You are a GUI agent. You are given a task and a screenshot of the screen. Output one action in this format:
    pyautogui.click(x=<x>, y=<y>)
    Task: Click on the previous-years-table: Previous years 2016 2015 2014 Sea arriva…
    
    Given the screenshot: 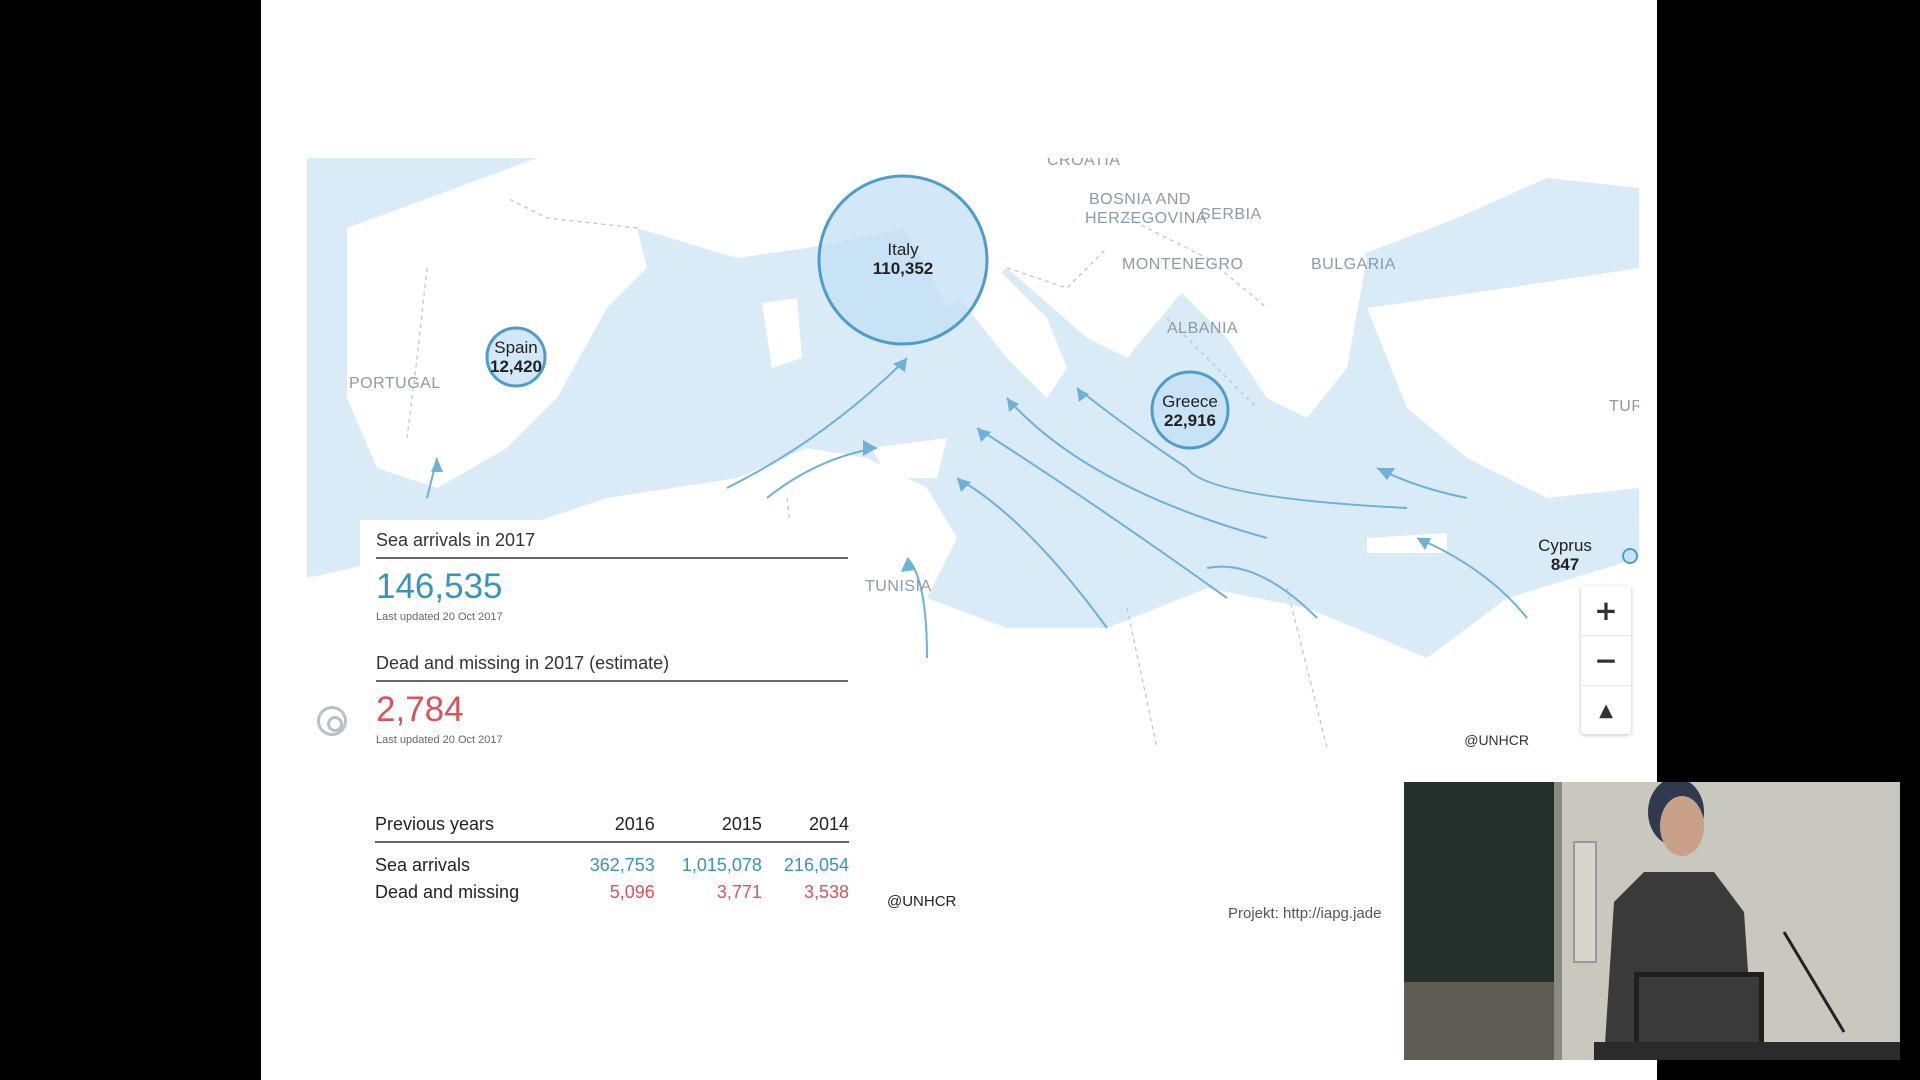 What is the action you would take?
    pyautogui.click(x=612, y=855)
    